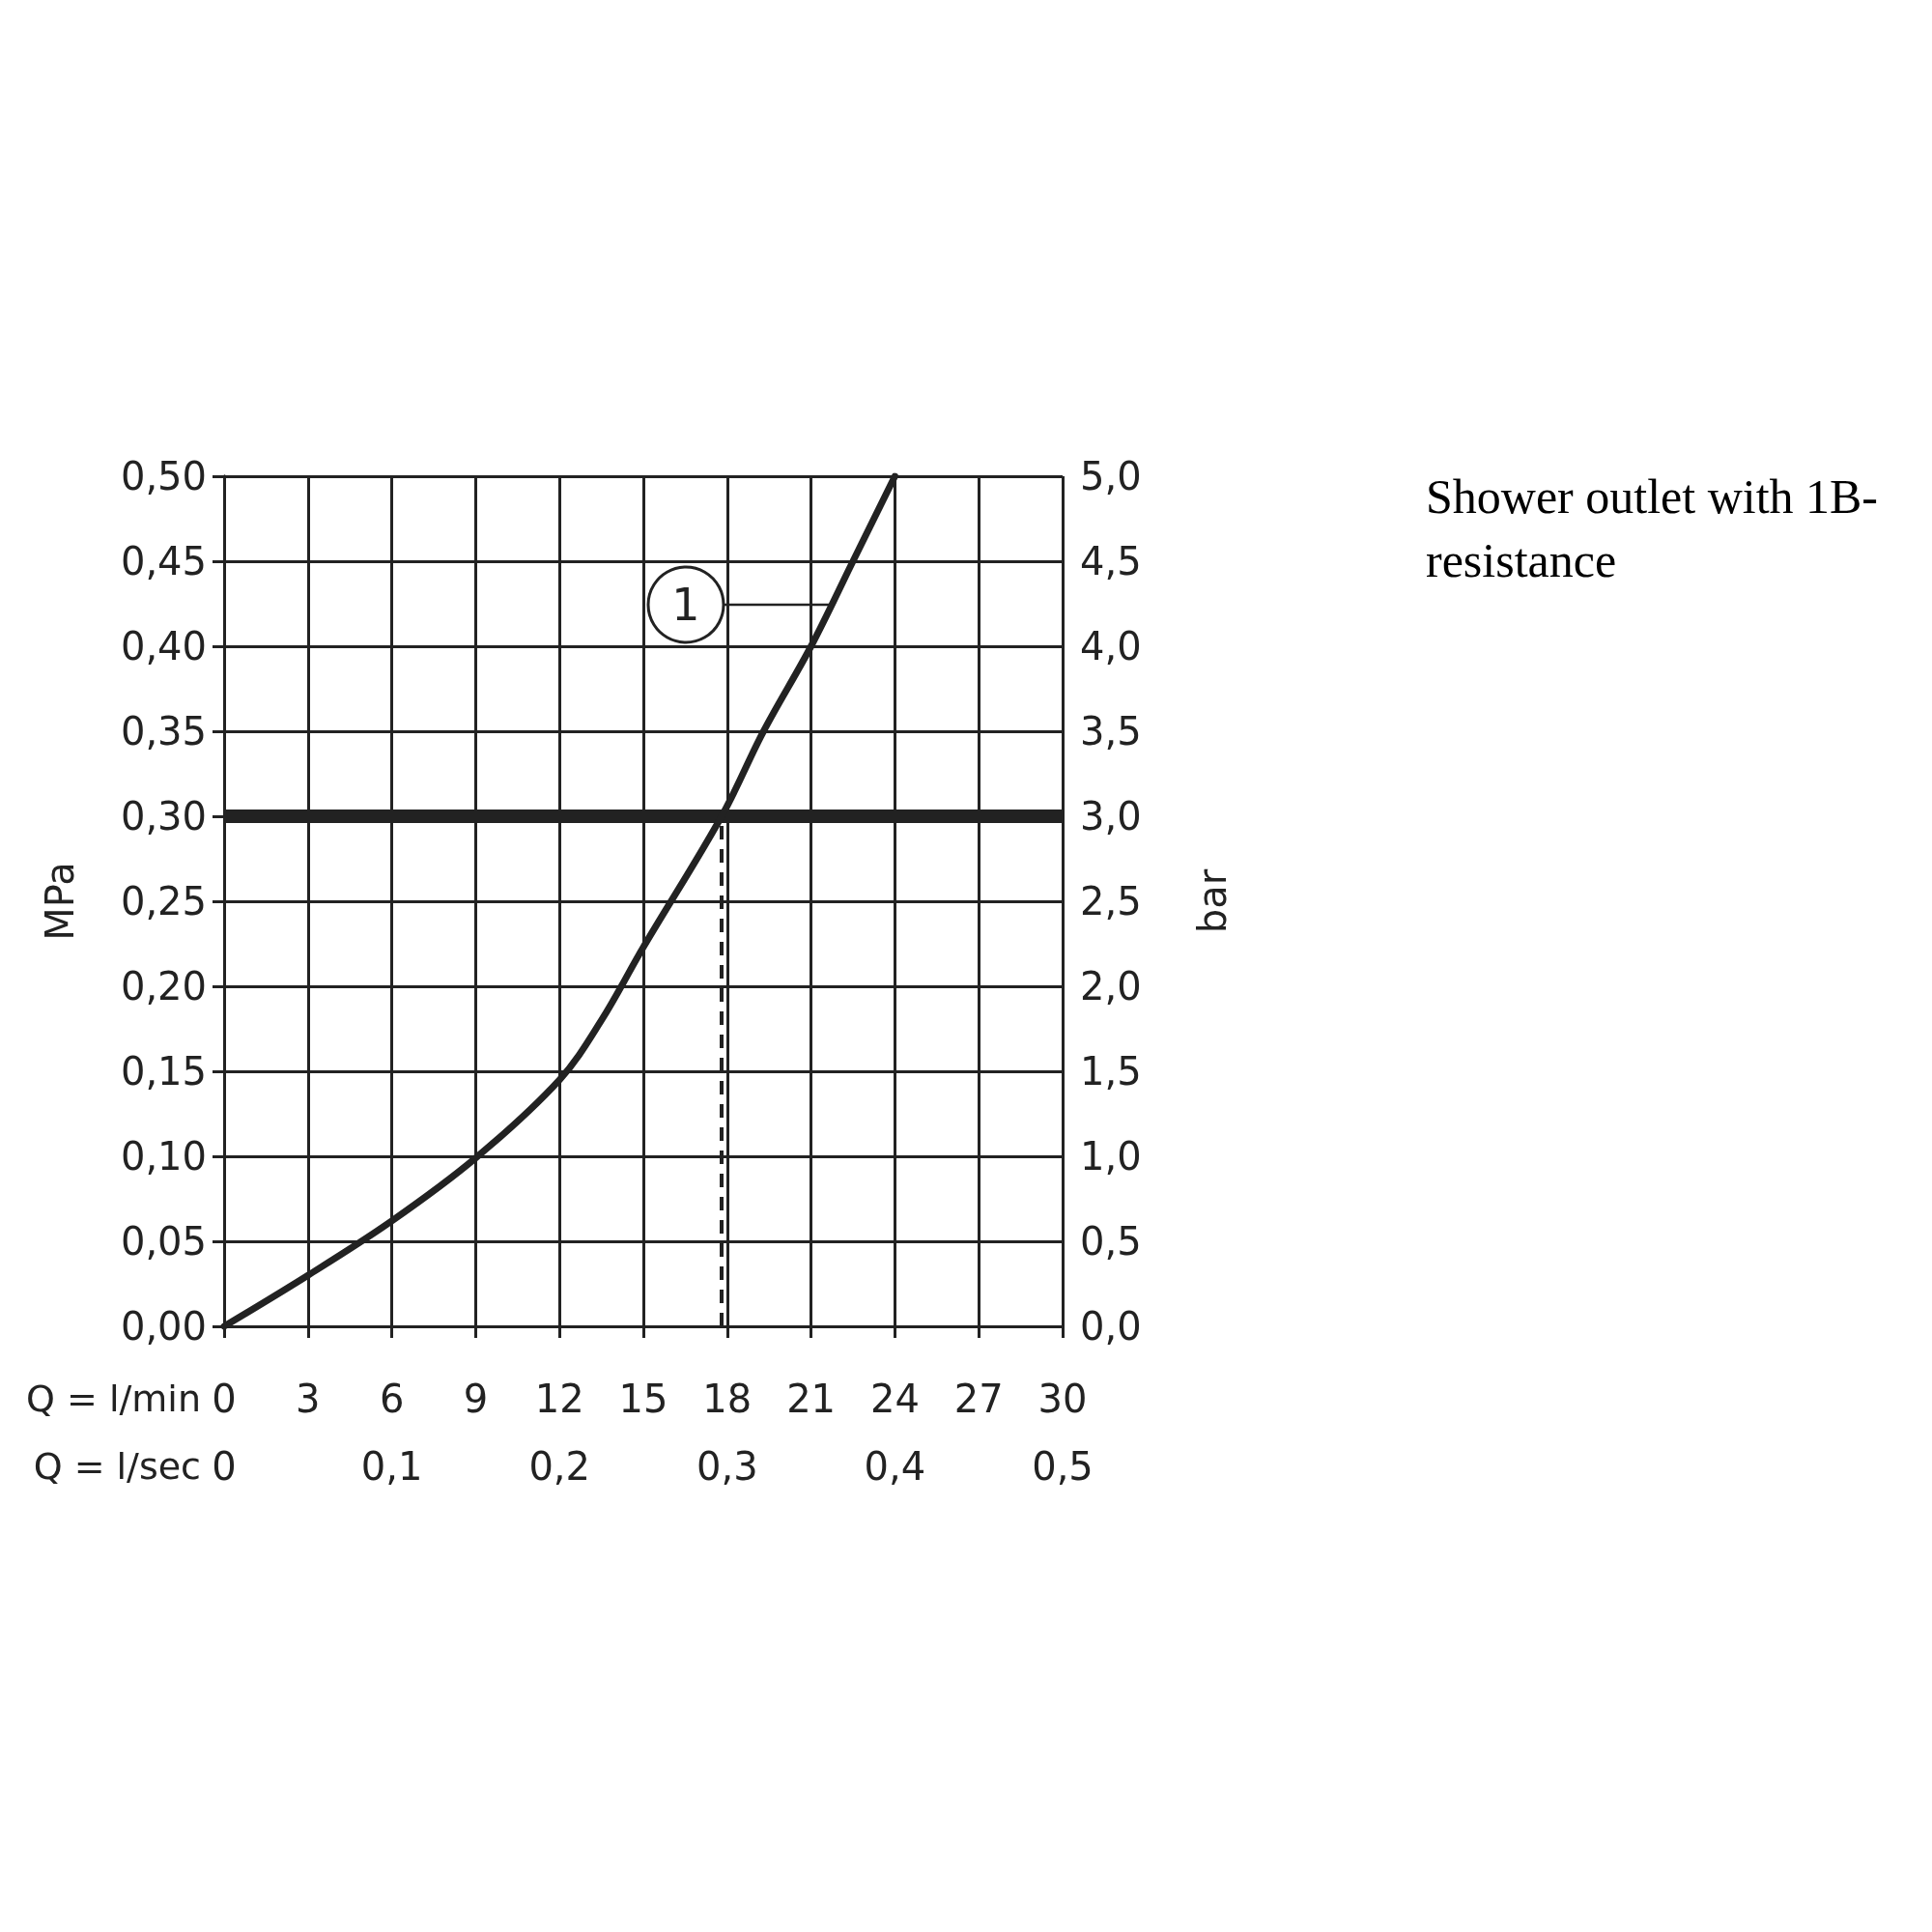  I want to click on y2-tick-label: 2,5, so click(1111, 901).